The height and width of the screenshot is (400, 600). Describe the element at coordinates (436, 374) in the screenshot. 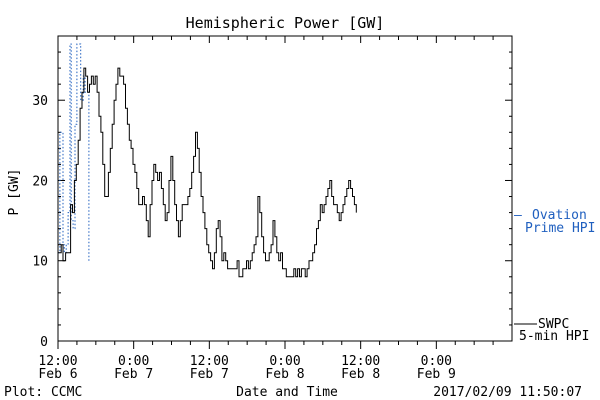

I see `x-tick-date-label: Feb 9` at that location.